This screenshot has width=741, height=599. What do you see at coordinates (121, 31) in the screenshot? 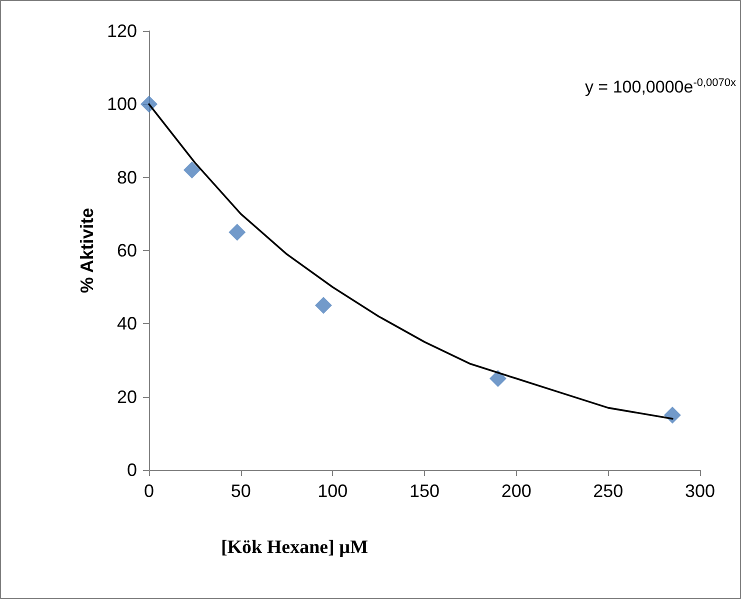
I see `y-tick-label: 120` at bounding box center [121, 31].